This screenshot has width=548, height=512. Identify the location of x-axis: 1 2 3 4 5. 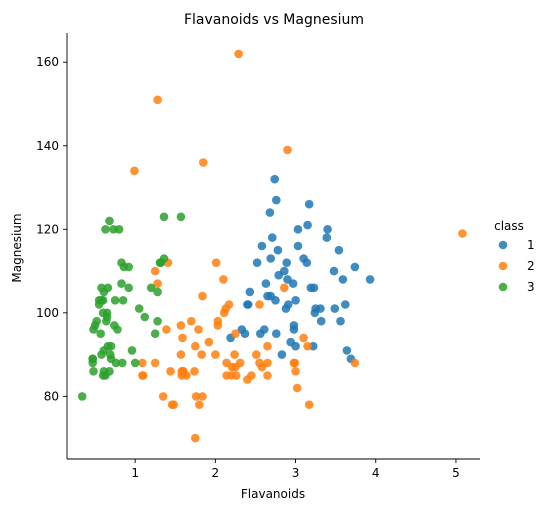
(273, 469).